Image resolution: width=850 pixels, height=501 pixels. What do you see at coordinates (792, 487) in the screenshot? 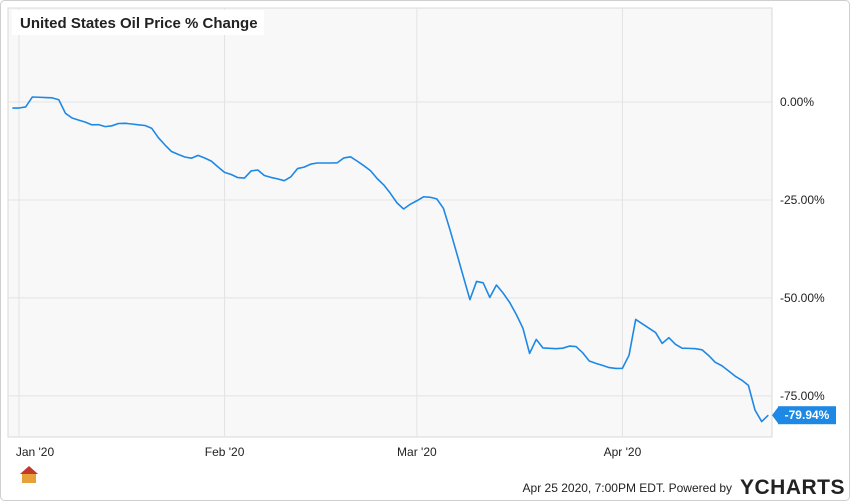
I see `footer-brand: YCHARTS` at bounding box center [792, 487].